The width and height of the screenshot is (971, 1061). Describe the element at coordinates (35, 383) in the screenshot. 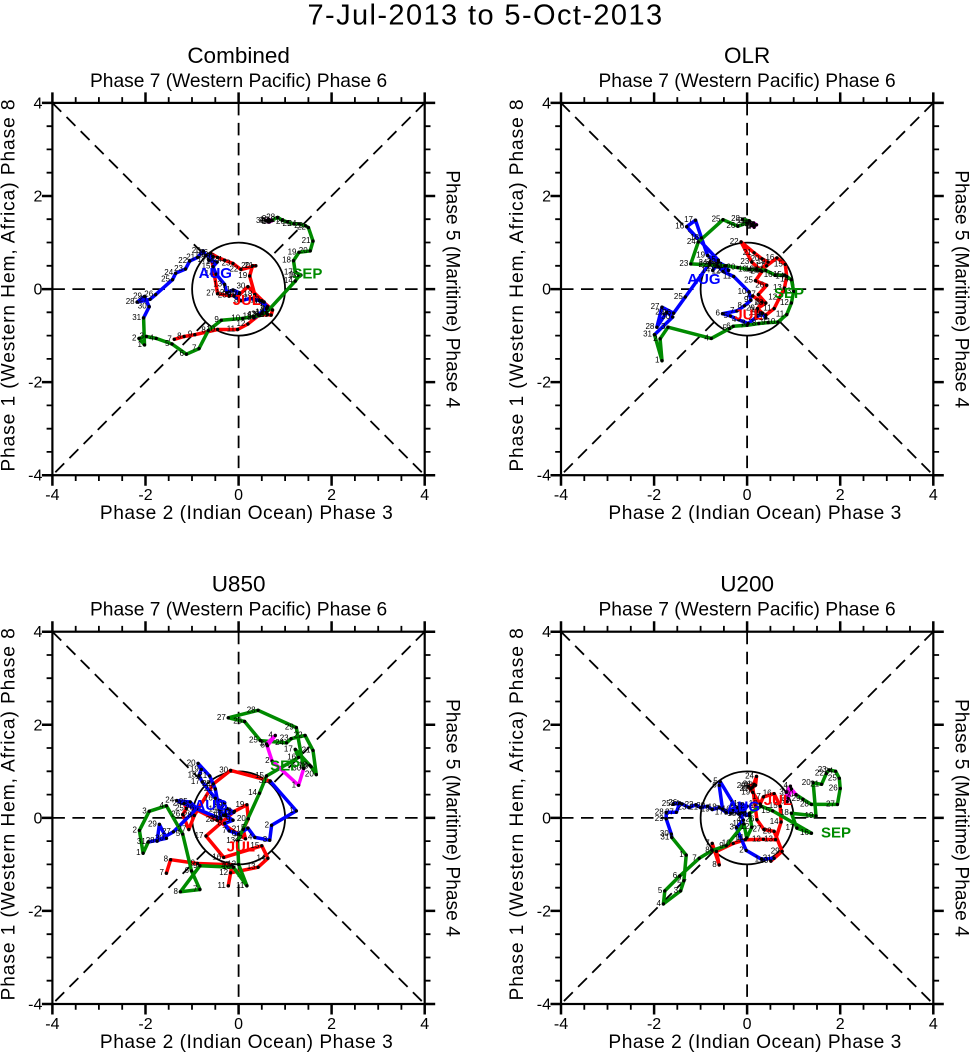

I see `svg-text: -2` at that location.